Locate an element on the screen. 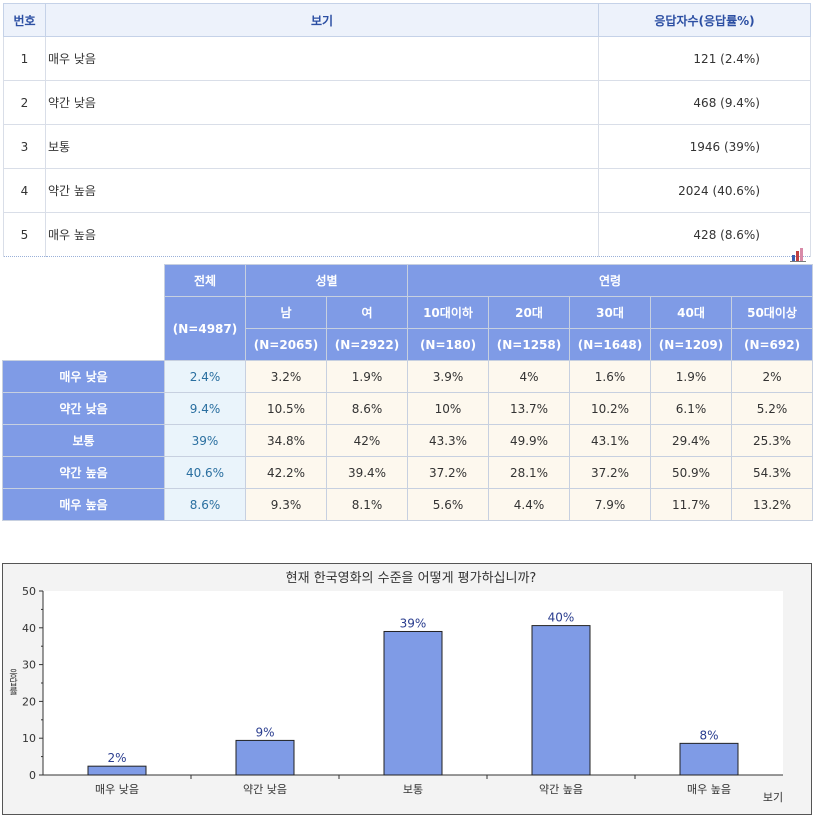 The height and width of the screenshot is (819, 817). row-label: 매우 높음 is located at coordinates (83, 504).